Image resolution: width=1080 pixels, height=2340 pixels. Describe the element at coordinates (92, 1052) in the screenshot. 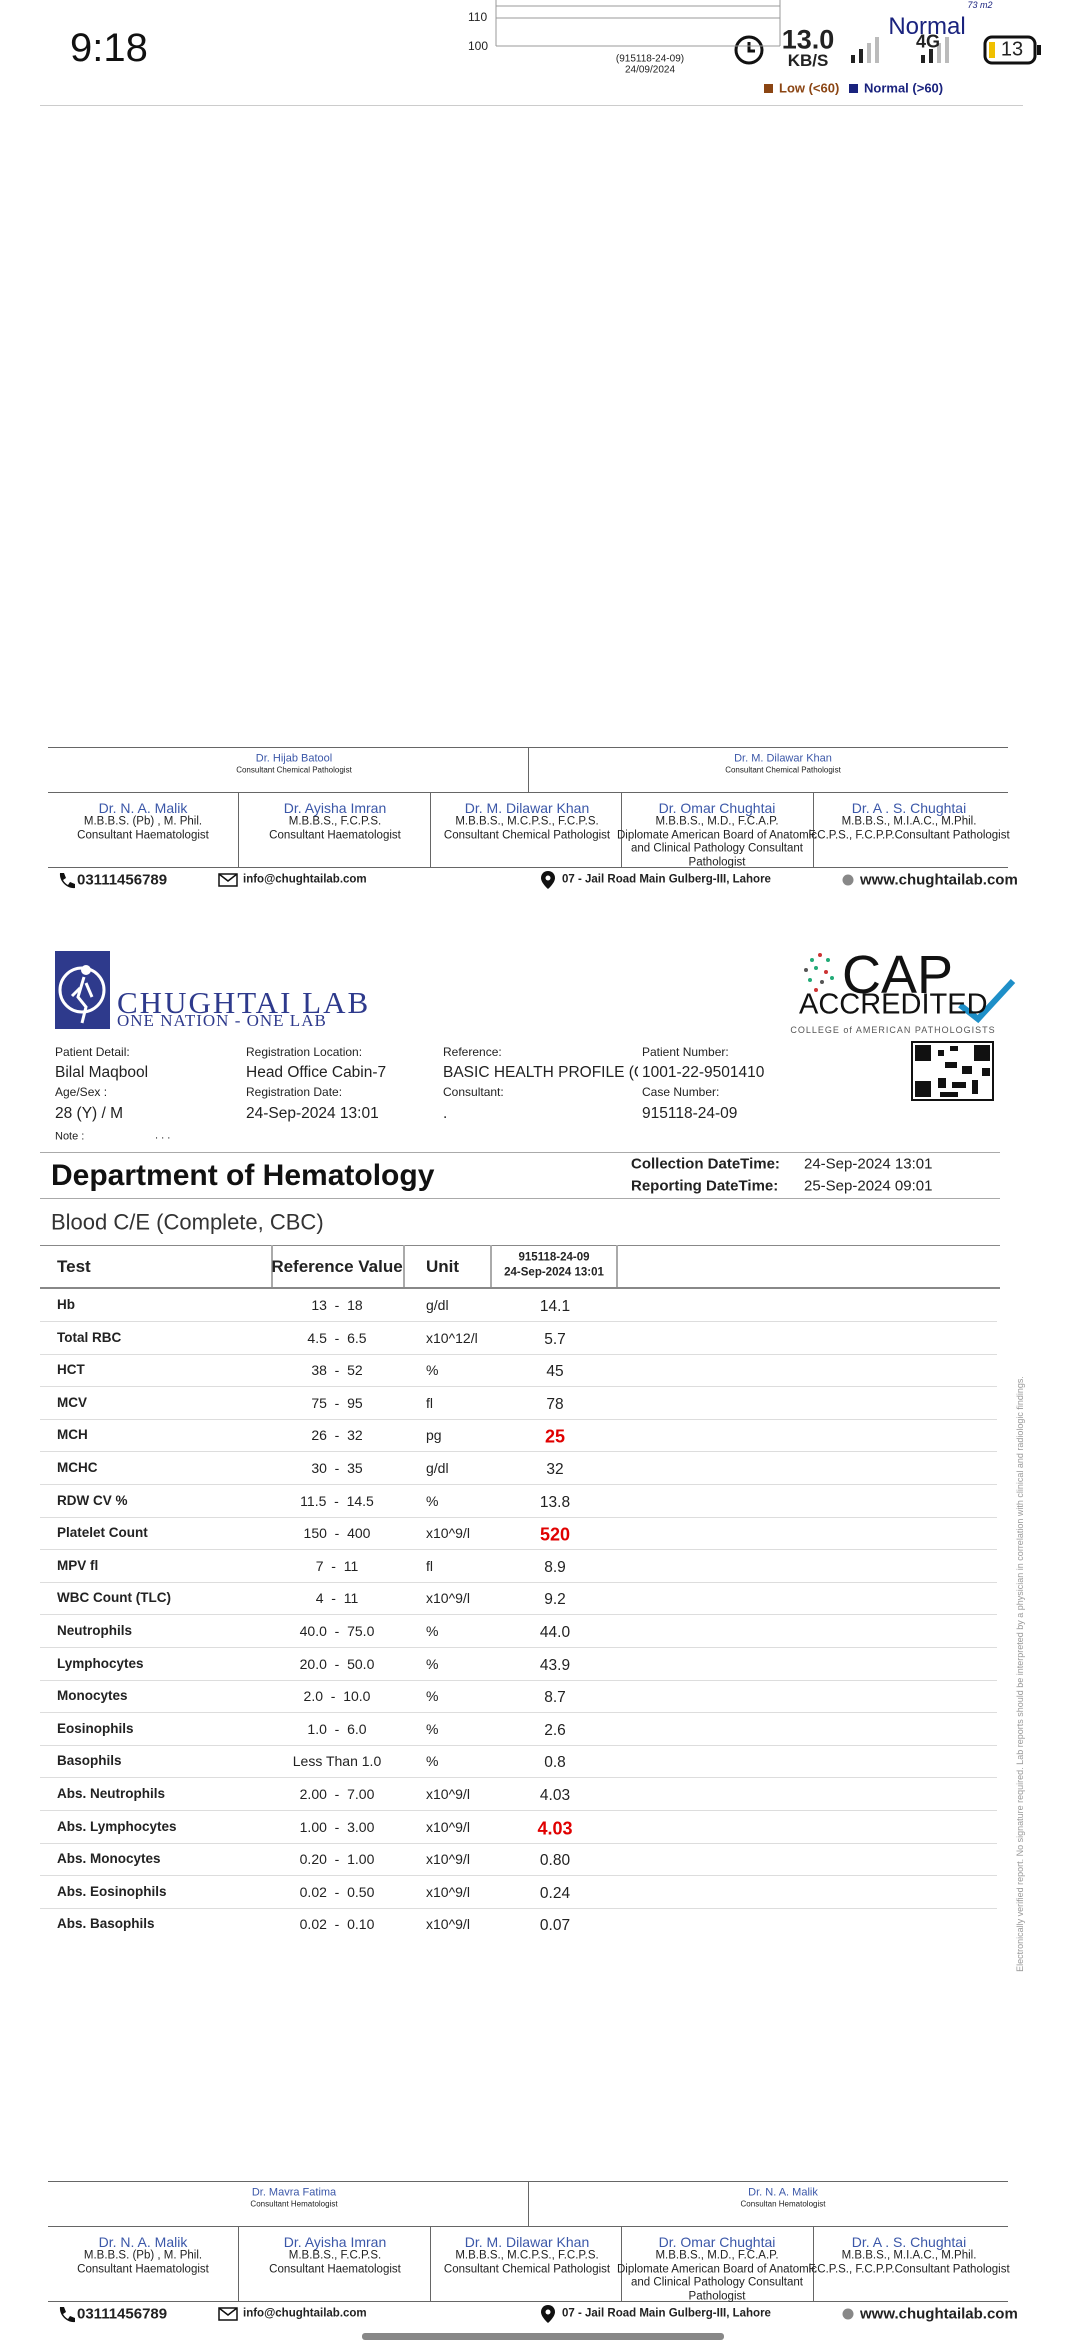

I see `field-label: Patient Detail:` at that location.